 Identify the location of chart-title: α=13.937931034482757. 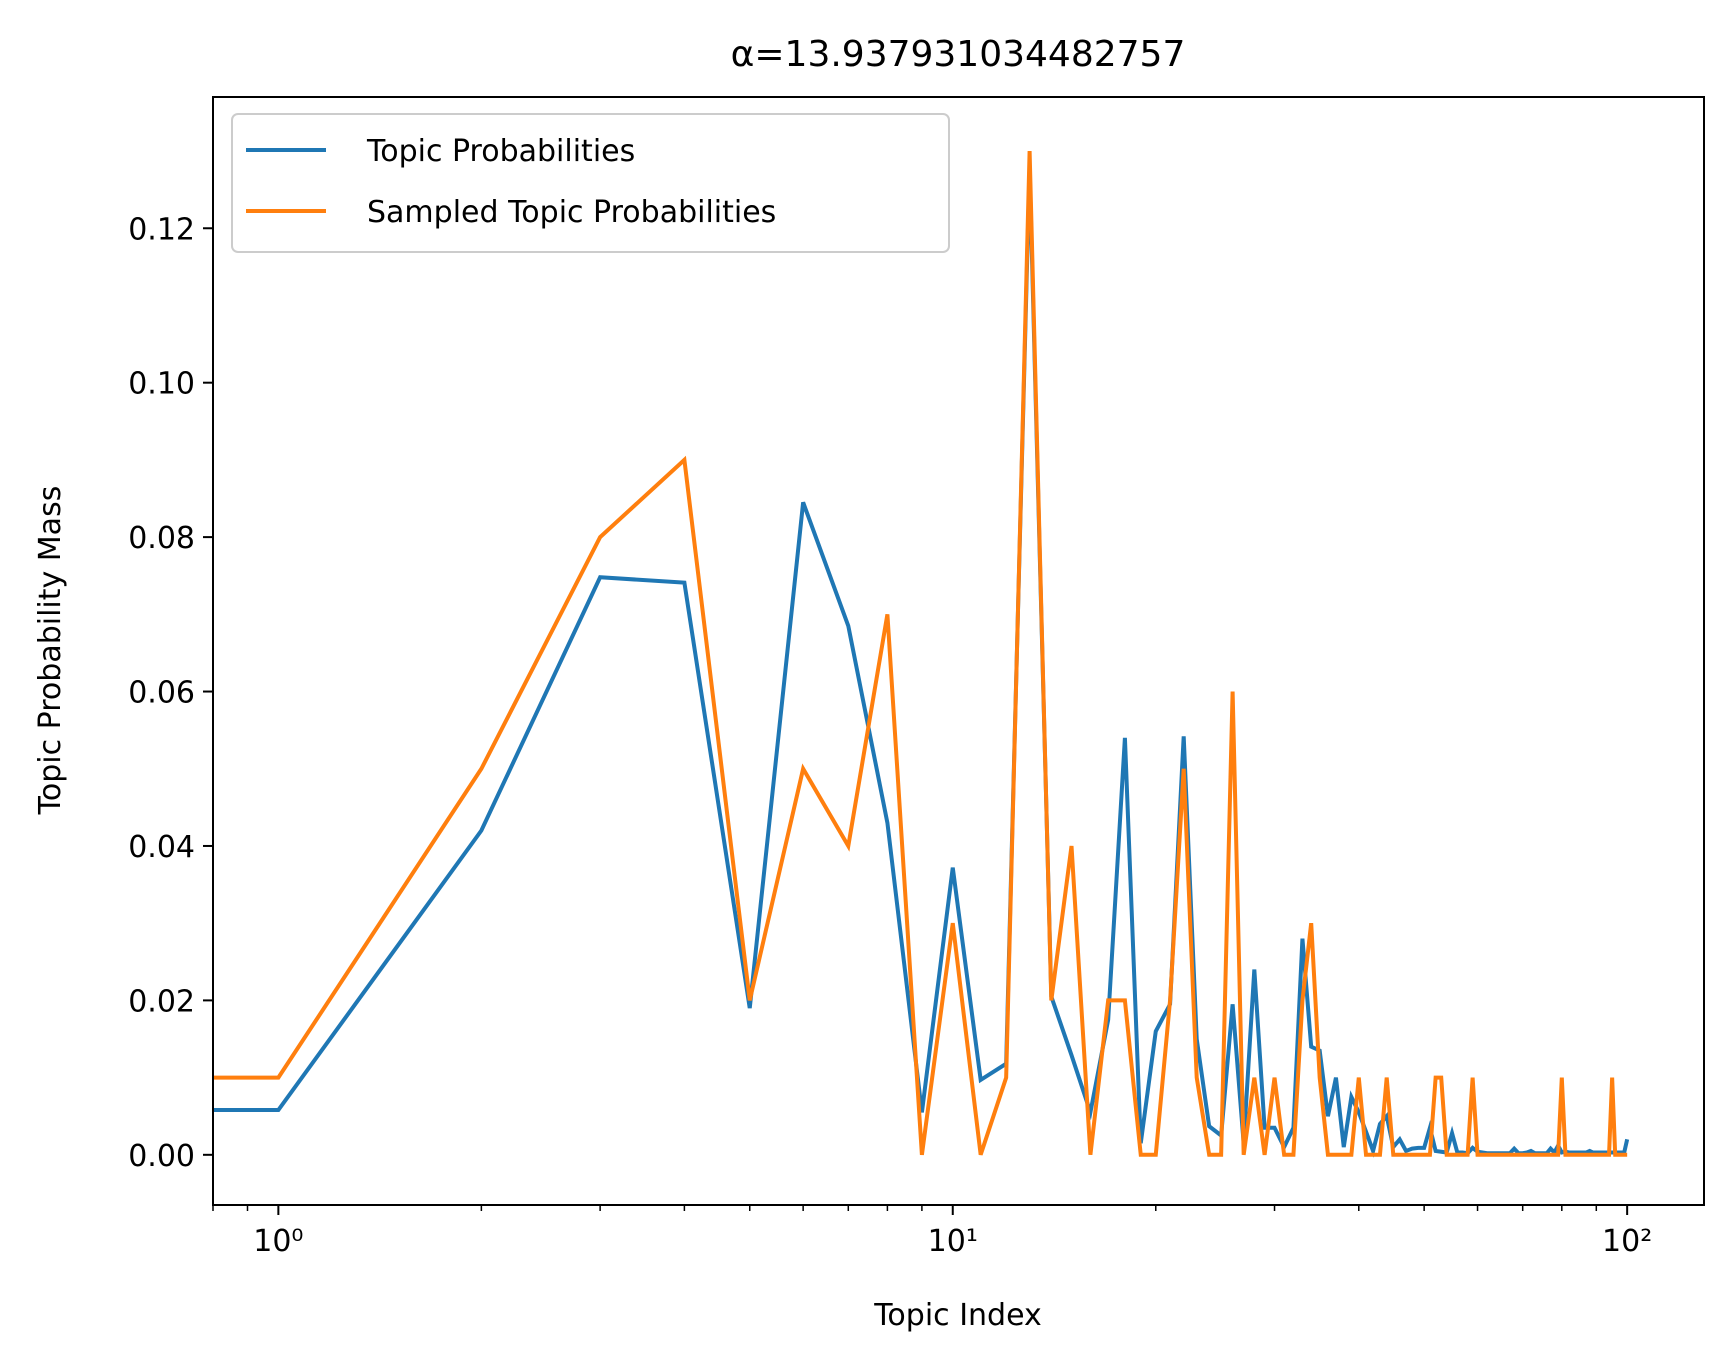
(958, 54).